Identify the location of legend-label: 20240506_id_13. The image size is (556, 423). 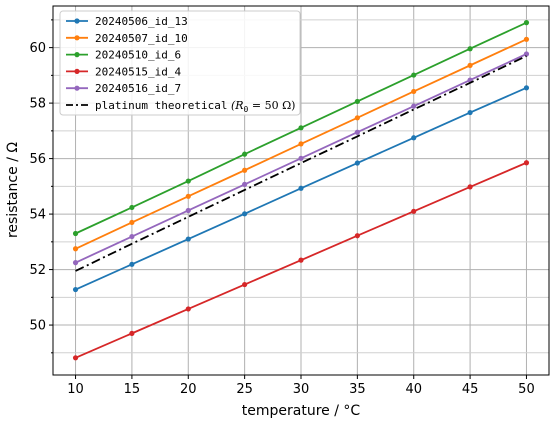
(141, 21).